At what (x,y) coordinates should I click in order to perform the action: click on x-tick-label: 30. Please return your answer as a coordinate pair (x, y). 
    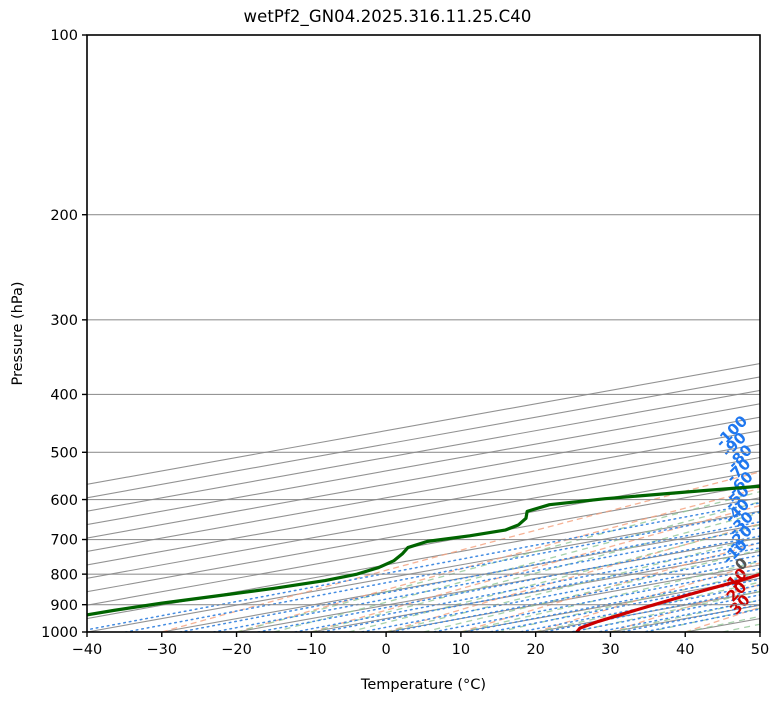
    Looking at the image, I should click on (610, 650).